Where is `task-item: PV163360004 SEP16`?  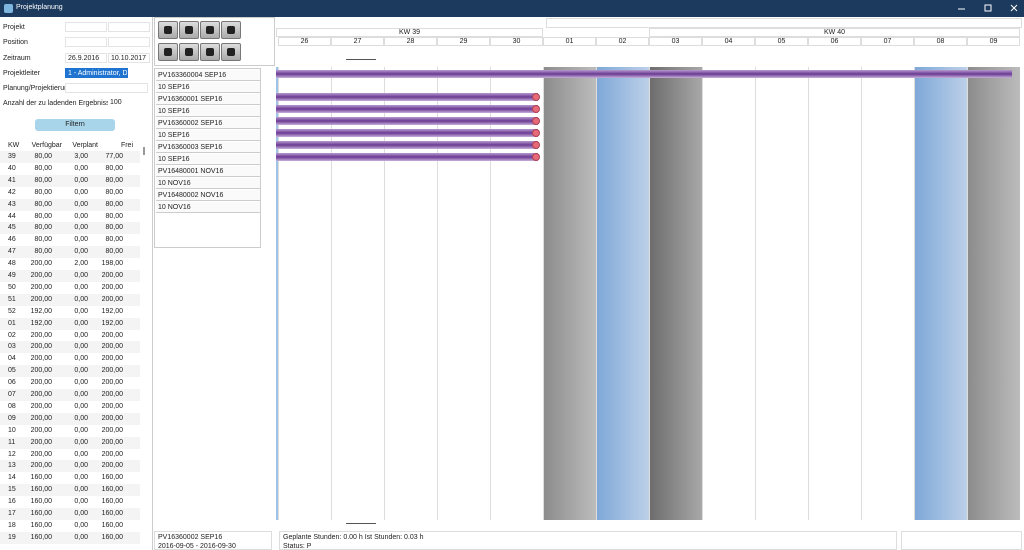
task-item: PV163360004 SEP16 is located at coordinates (208, 75).